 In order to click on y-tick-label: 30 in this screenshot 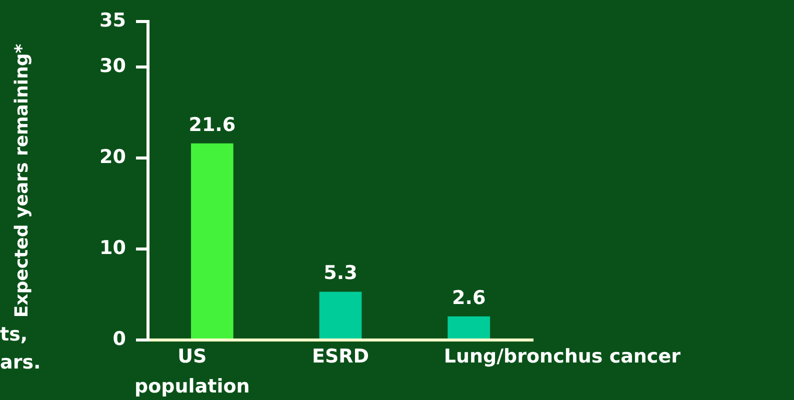, I will do `click(113, 65)`.